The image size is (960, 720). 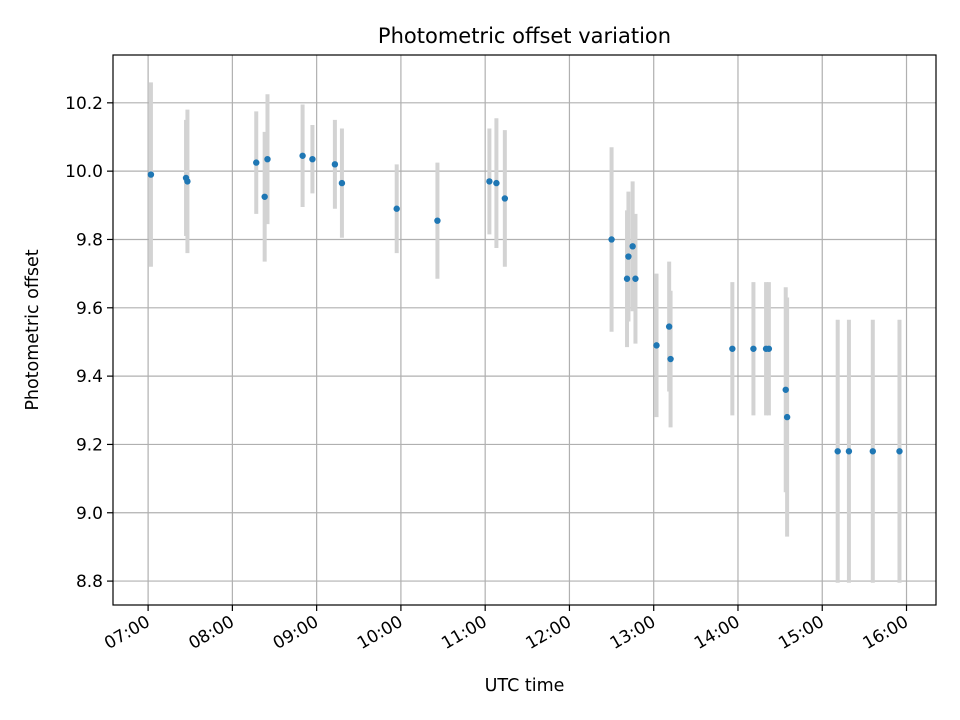 What do you see at coordinates (89, 582) in the screenshot?
I see `y-tick-label: 8.8` at bounding box center [89, 582].